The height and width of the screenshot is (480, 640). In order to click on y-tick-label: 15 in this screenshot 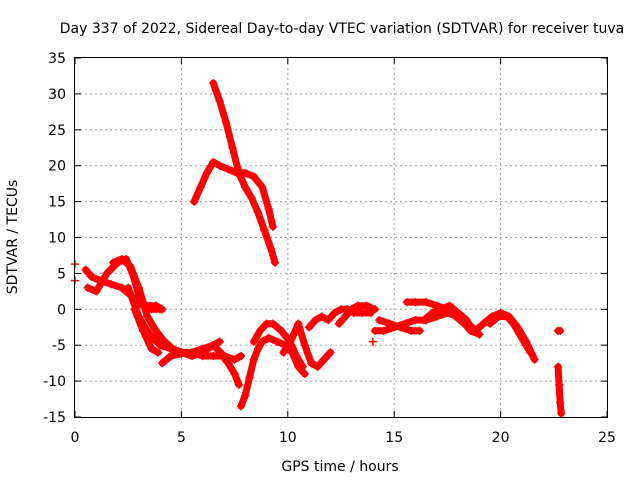, I will do `click(57, 203)`.